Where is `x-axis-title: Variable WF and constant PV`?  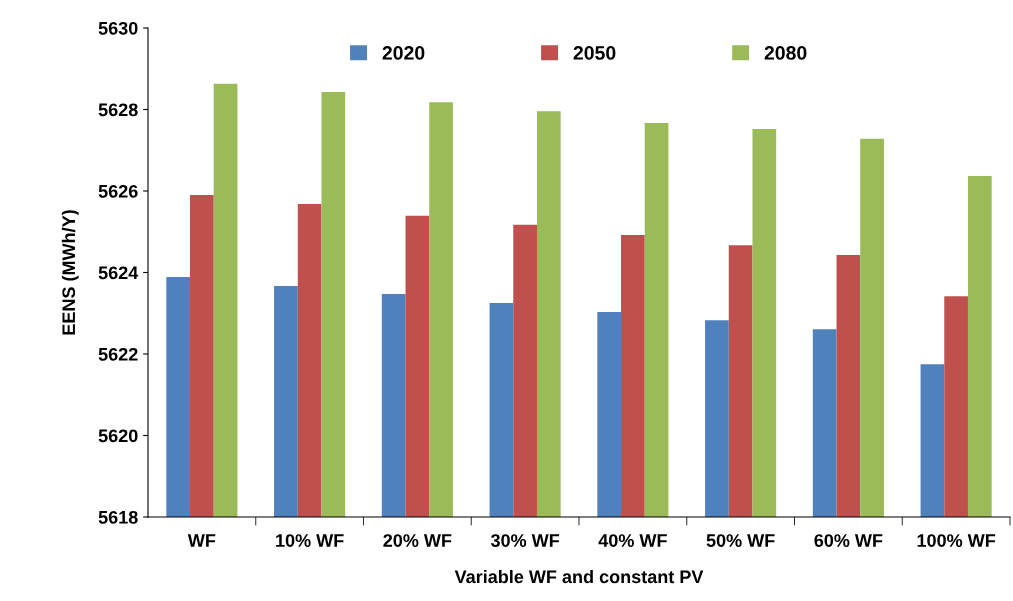 x-axis-title: Variable WF and constant PV is located at coordinates (579, 576).